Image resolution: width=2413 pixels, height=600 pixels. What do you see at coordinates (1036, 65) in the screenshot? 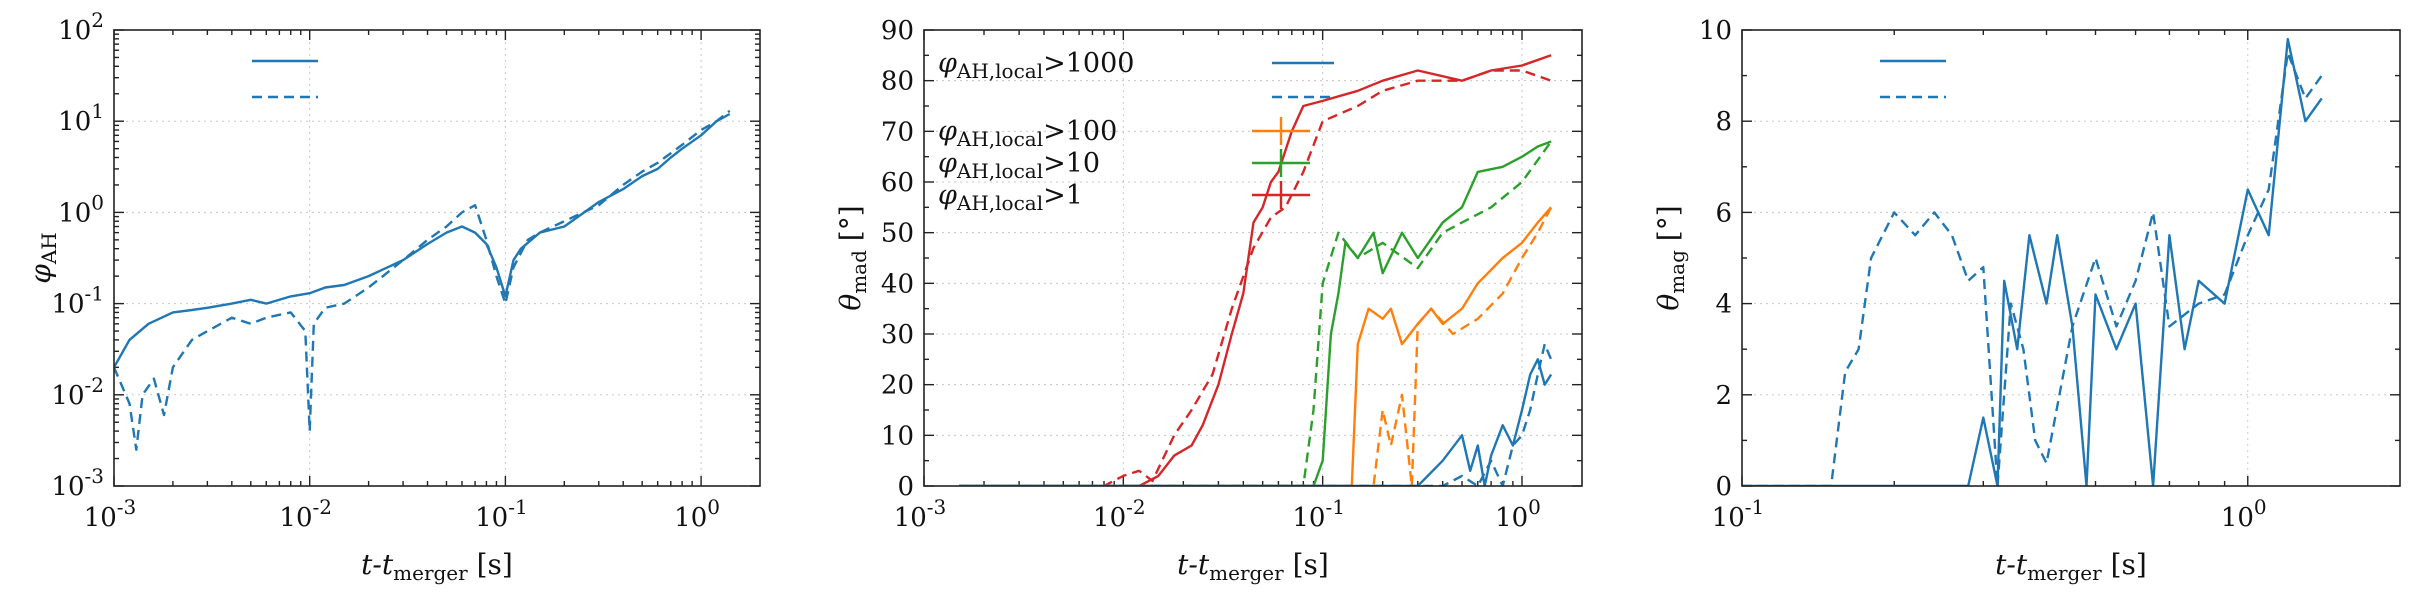
I see `legend-threshold-label: φAH,local>1000` at bounding box center [1036, 65].